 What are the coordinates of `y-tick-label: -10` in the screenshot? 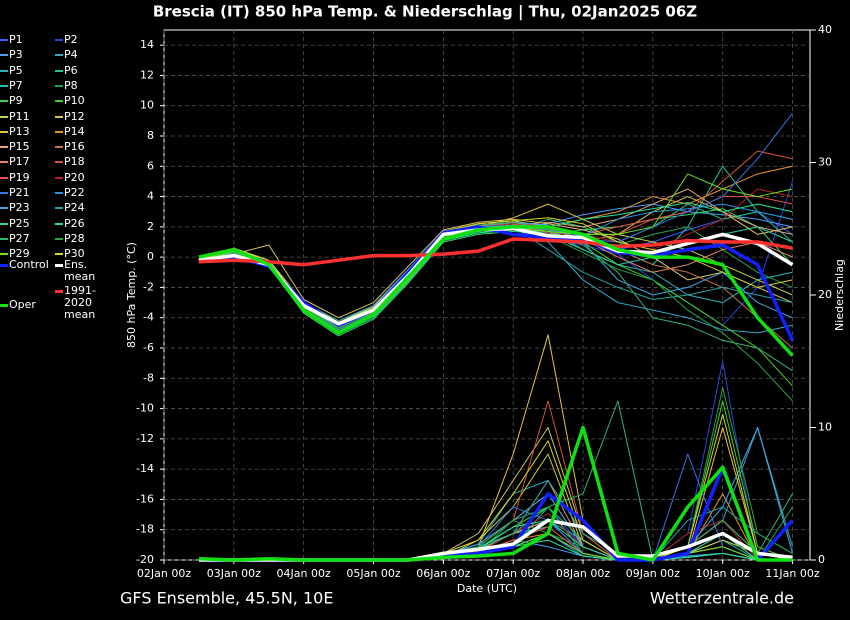 It's located at (145, 408).